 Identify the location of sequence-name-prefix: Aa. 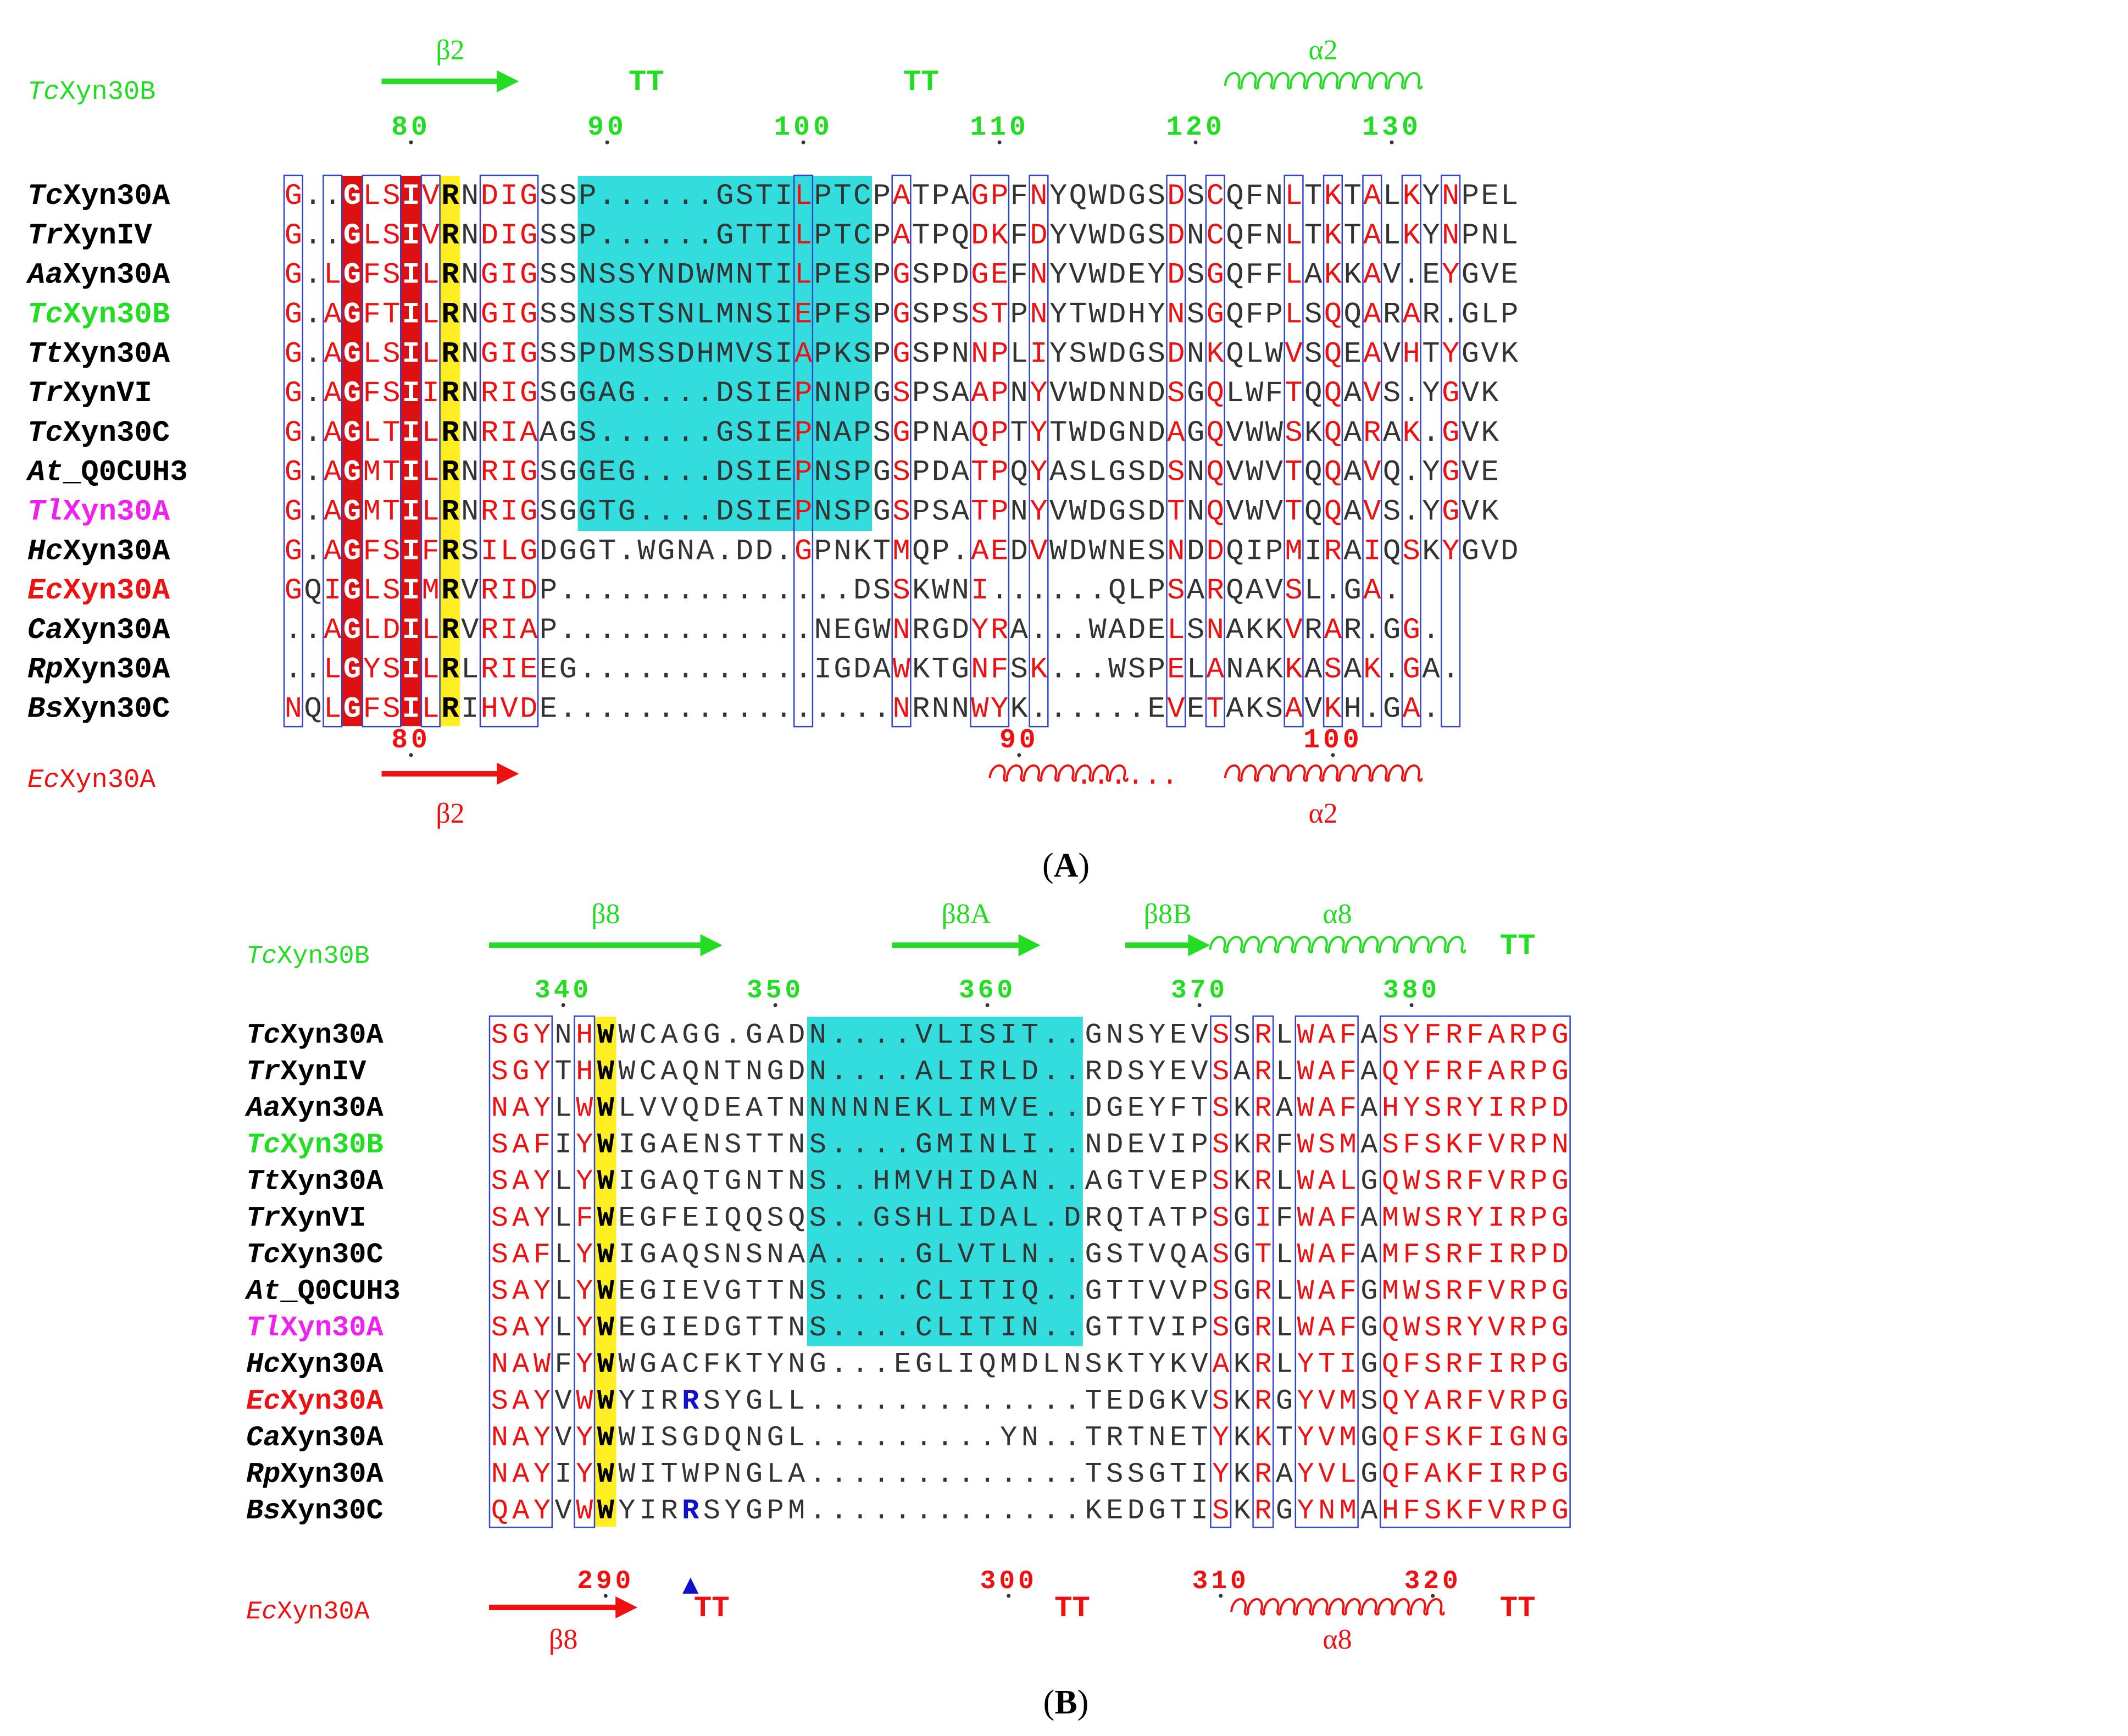
(45, 275).